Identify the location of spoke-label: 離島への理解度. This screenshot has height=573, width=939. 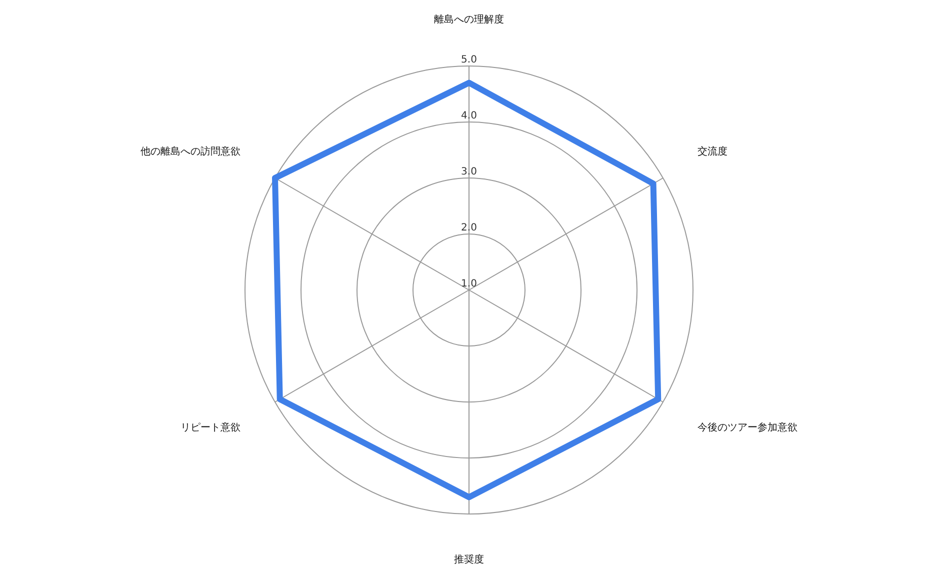
(469, 20).